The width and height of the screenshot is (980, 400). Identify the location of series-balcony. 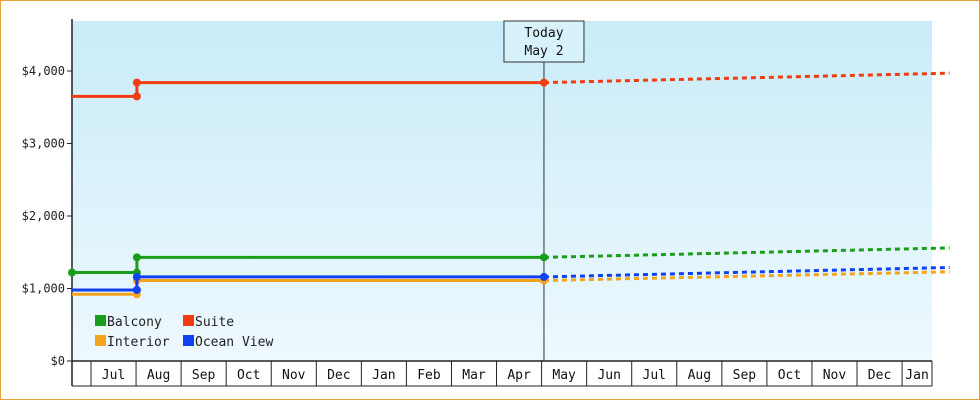
(509, 261).